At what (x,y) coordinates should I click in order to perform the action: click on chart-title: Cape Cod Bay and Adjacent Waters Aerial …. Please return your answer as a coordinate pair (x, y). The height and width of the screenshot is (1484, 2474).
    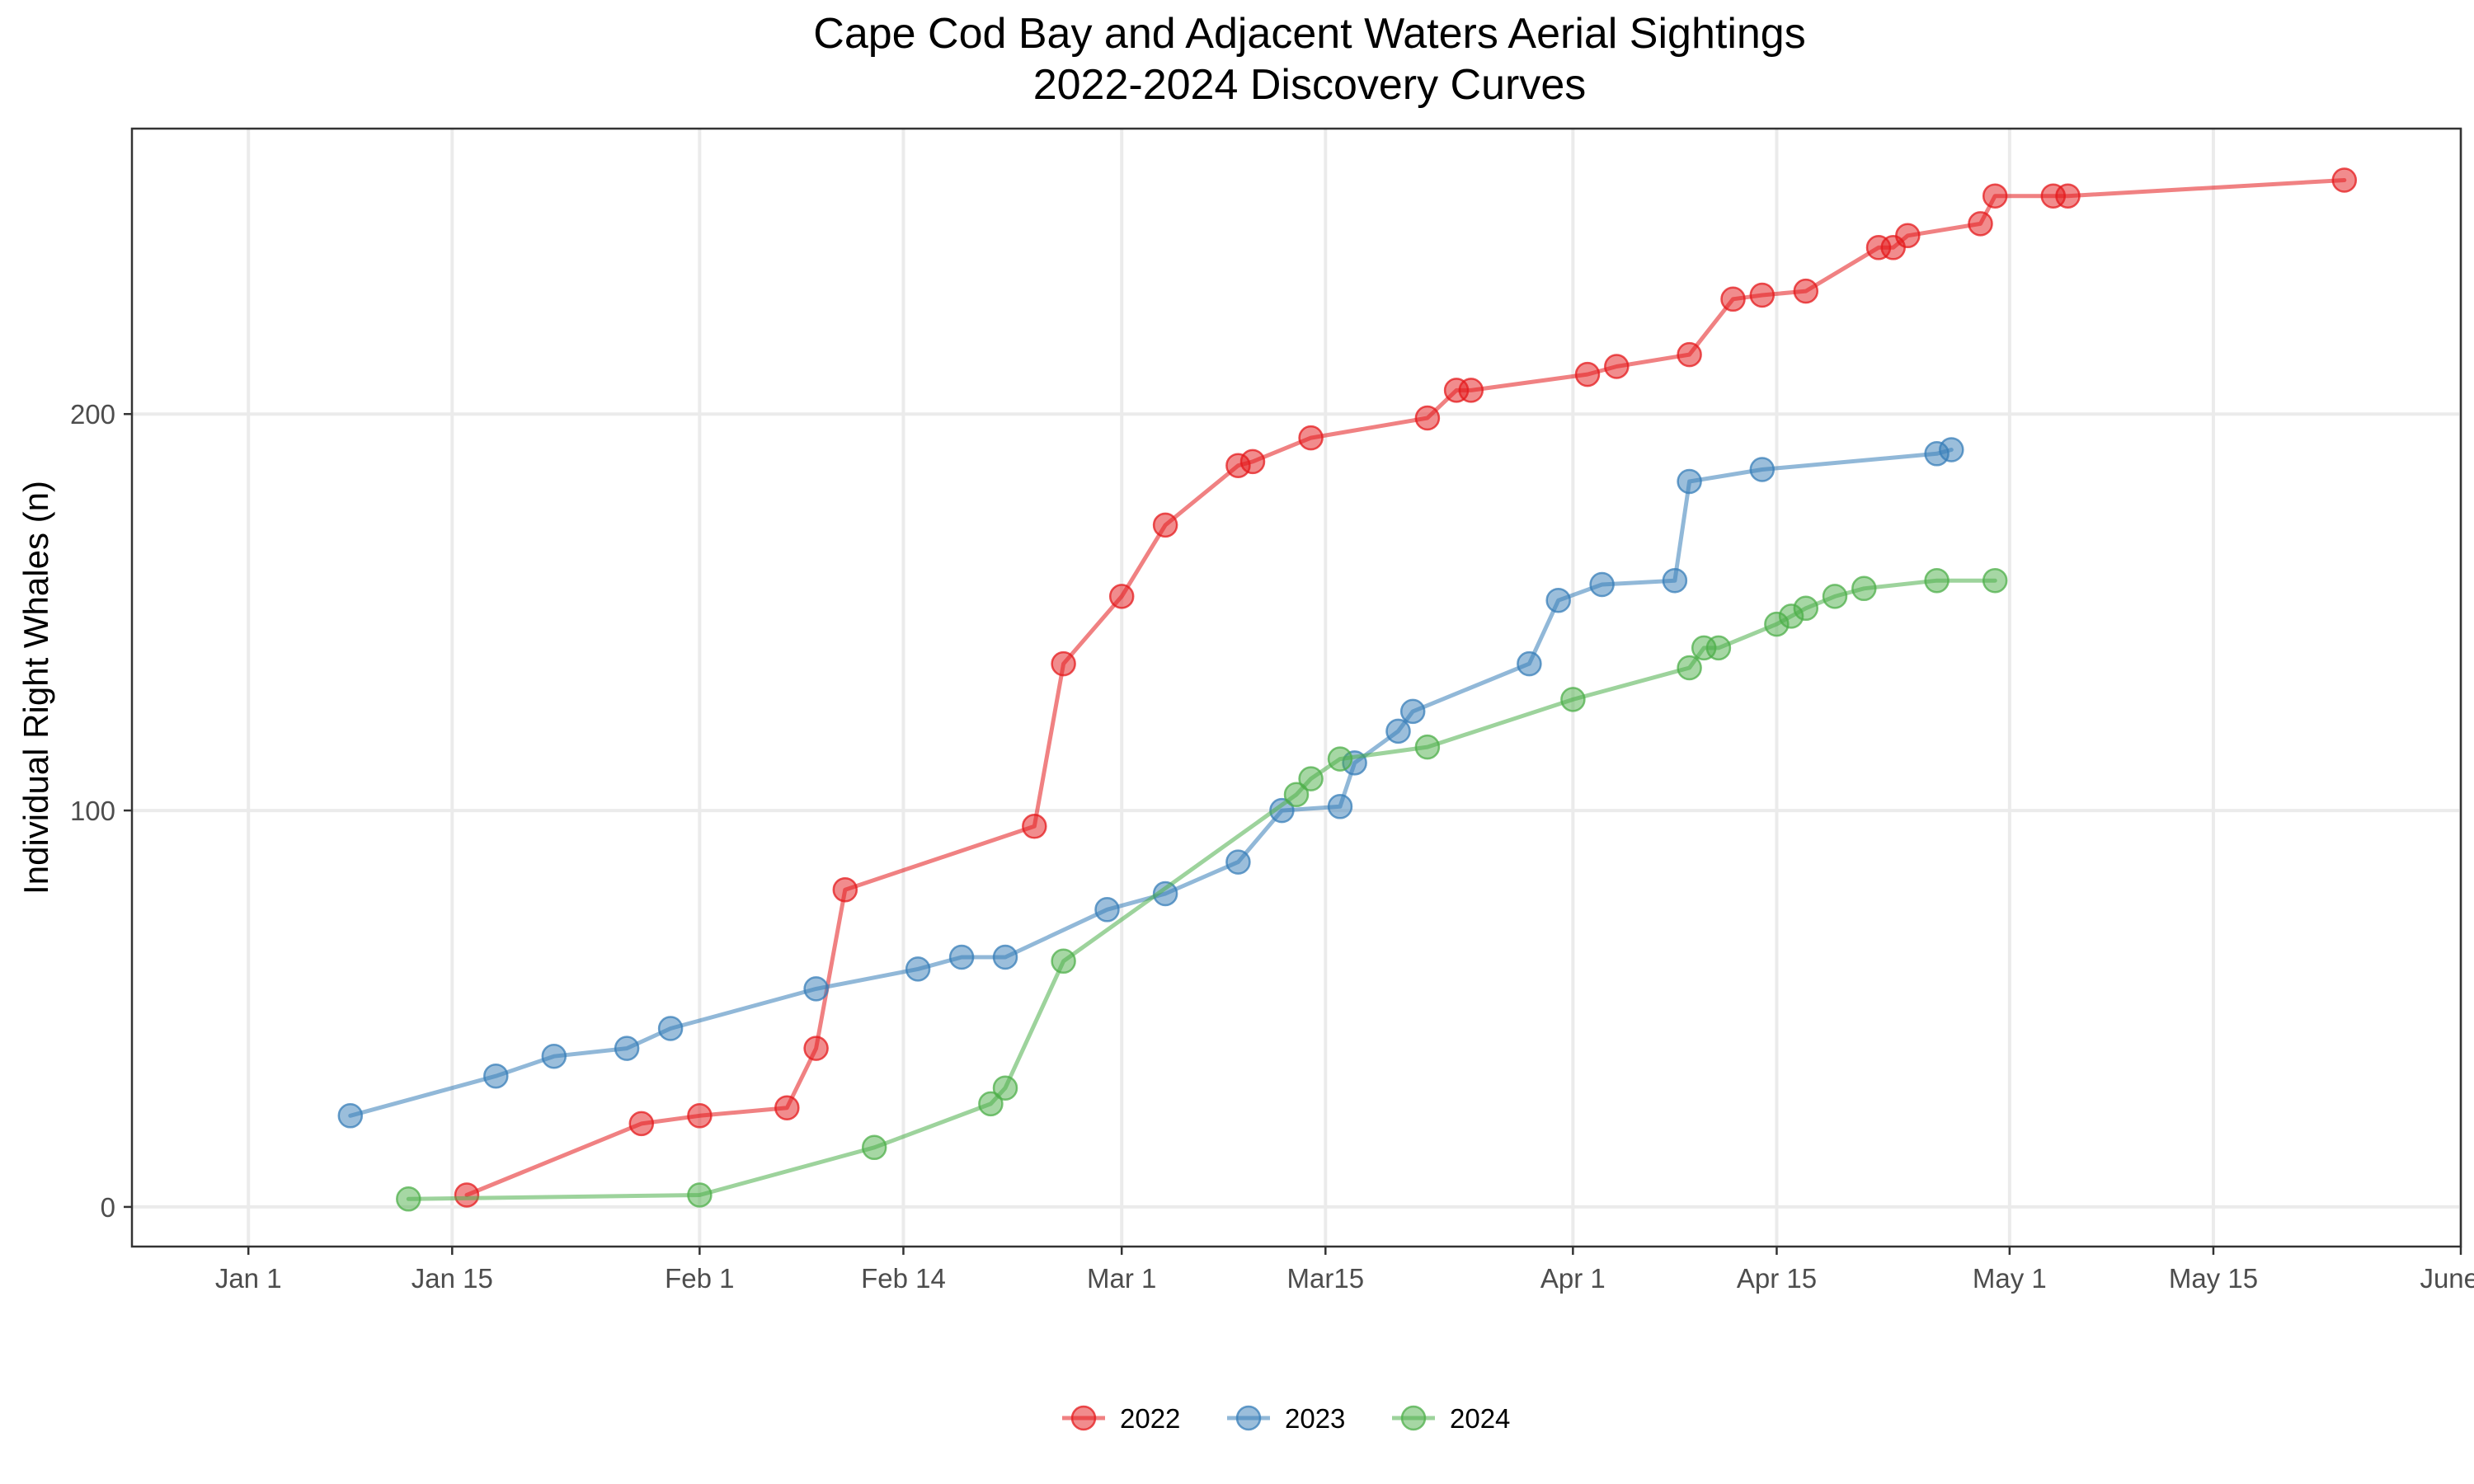
    Looking at the image, I should click on (1309, 34).